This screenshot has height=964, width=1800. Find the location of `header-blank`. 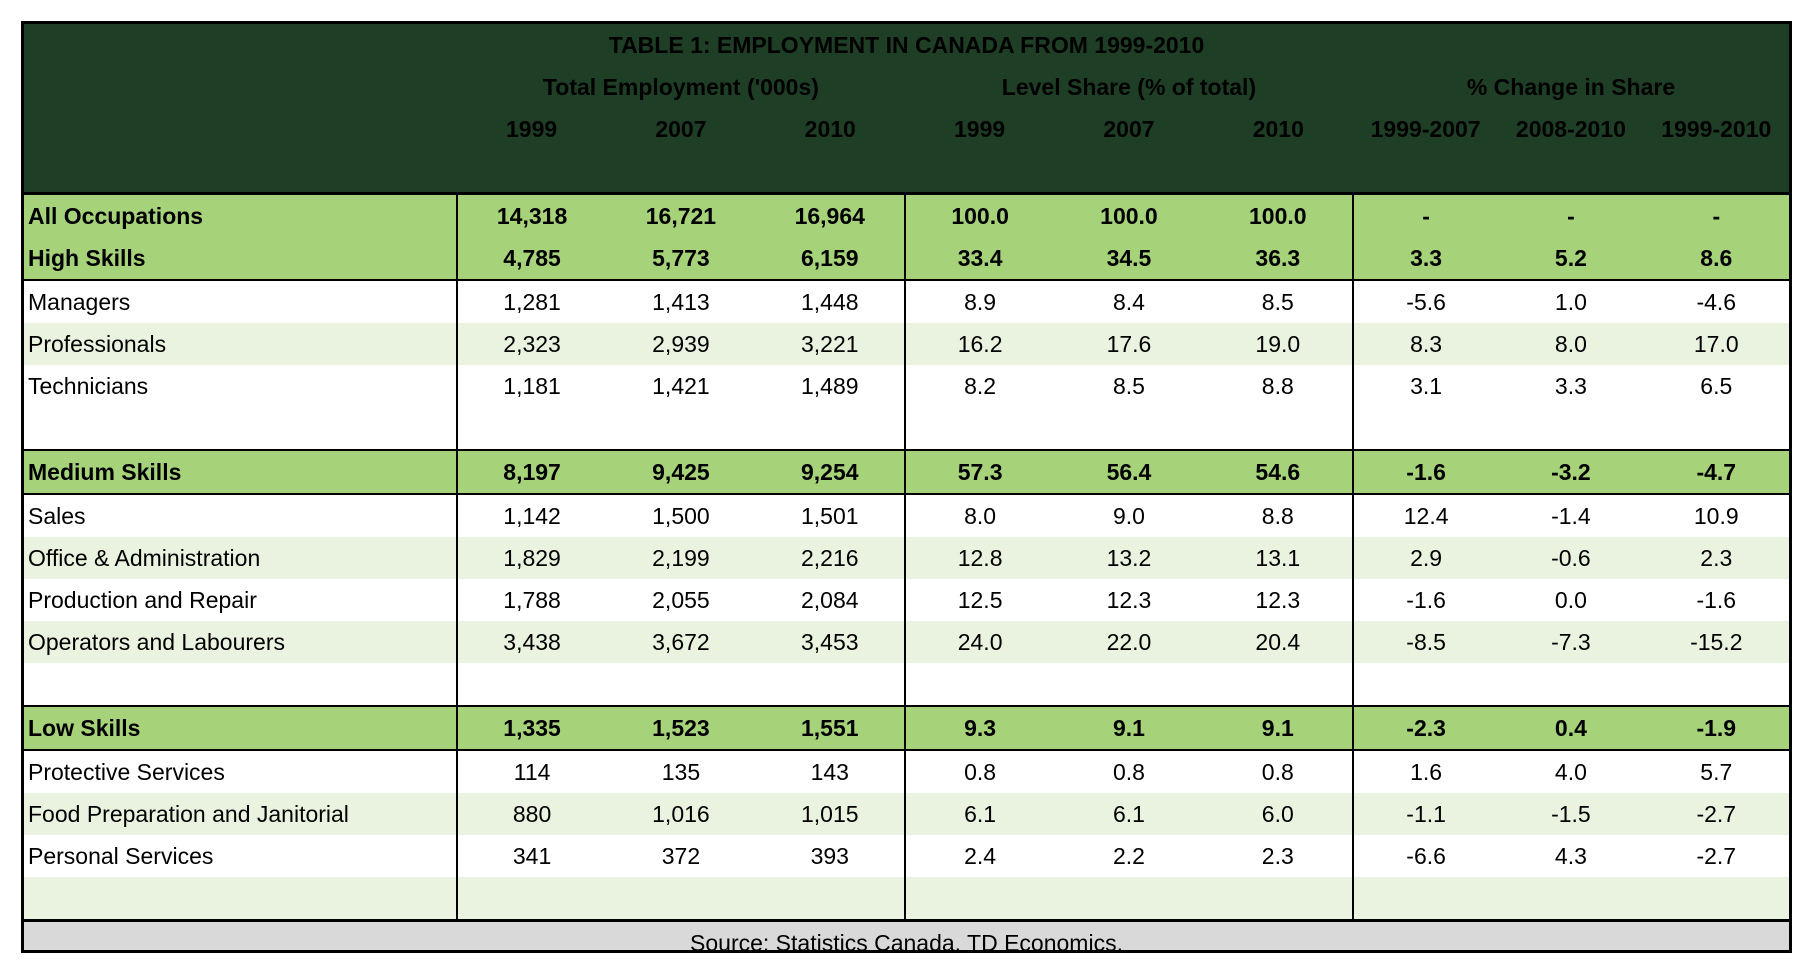

header-blank is located at coordinates (240, 129).